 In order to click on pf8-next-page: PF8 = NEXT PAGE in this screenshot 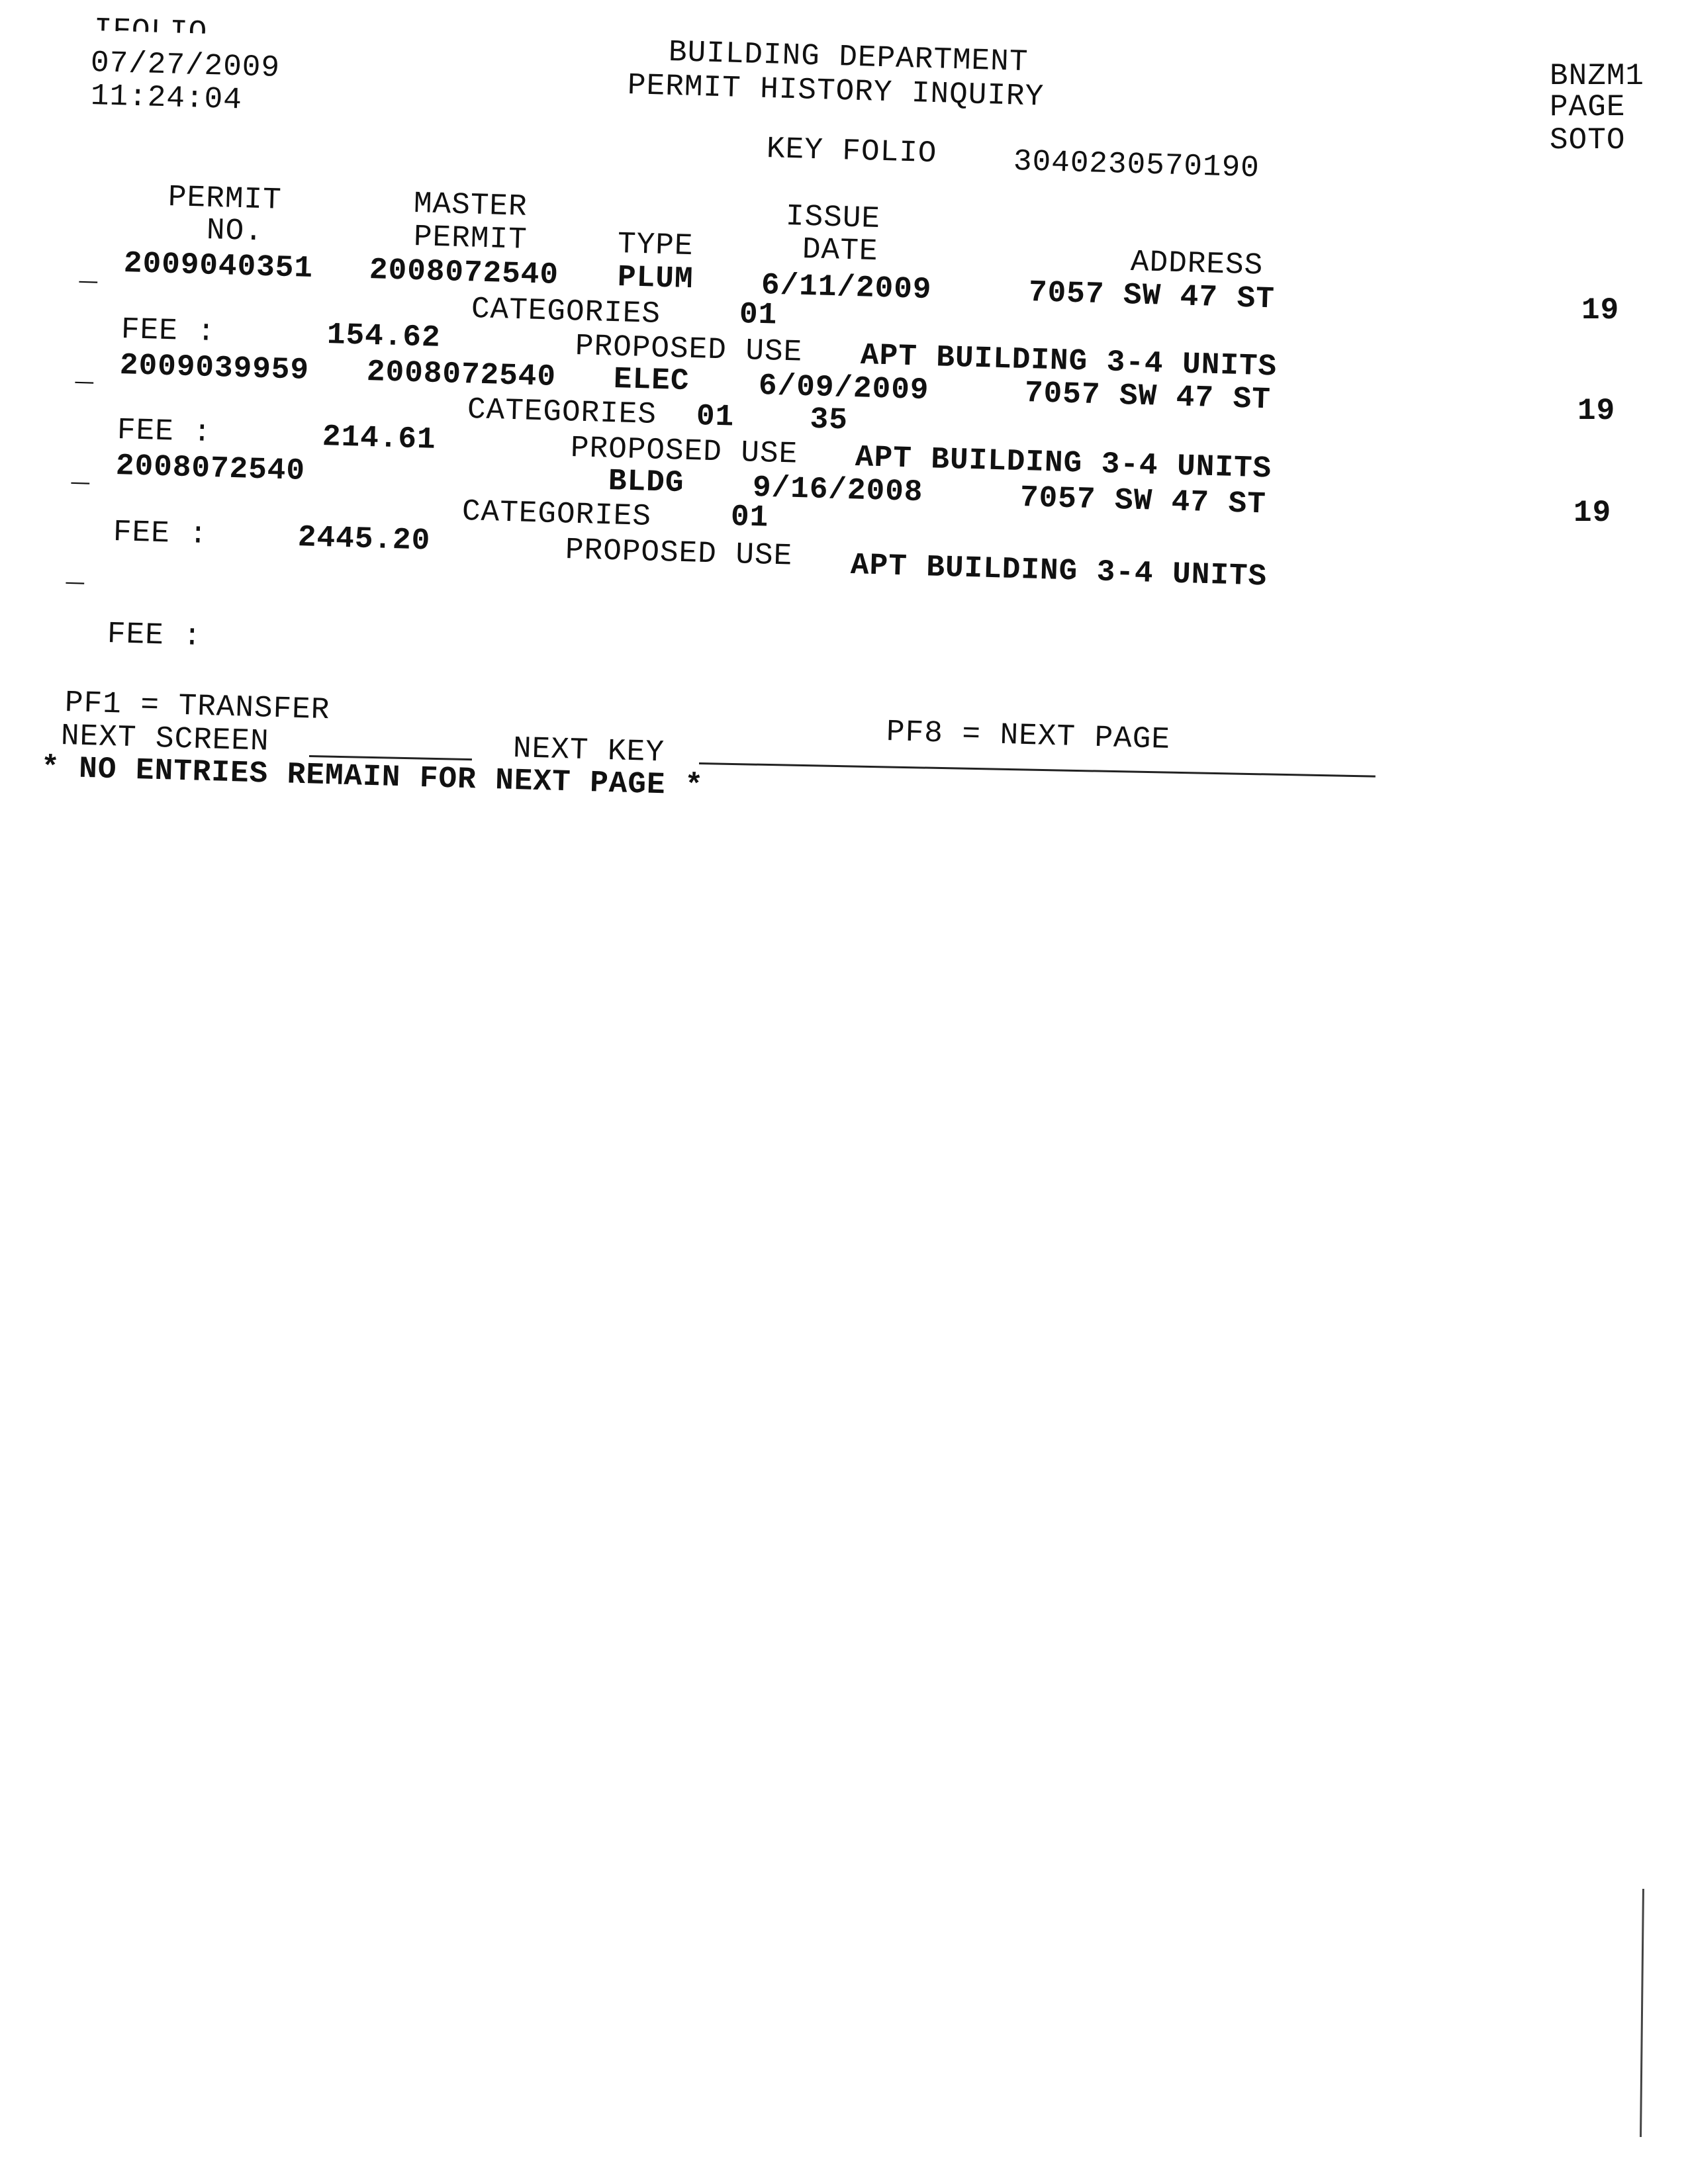, I will do `click(1028, 736)`.